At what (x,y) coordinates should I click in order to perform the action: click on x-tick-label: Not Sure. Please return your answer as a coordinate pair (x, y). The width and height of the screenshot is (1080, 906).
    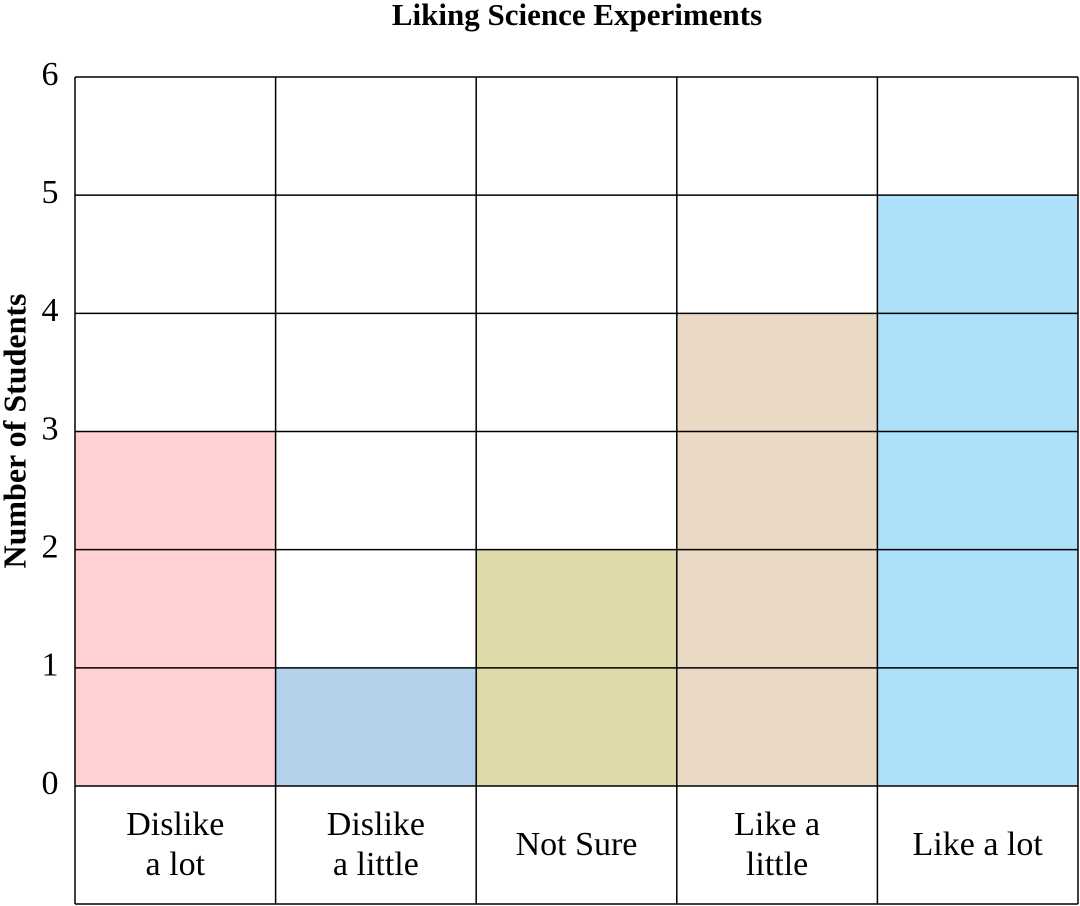
    Looking at the image, I should click on (576, 844).